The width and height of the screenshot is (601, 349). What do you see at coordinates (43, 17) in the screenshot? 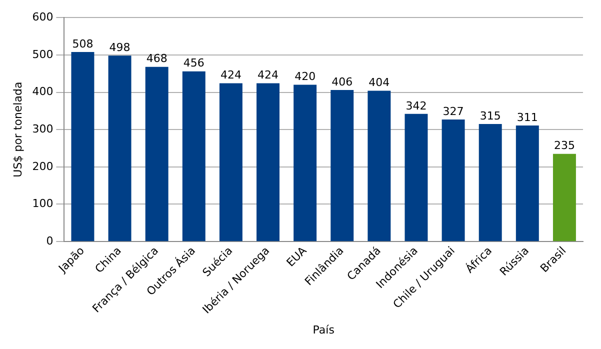
I see `y-tick-label: 600` at bounding box center [43, 17].